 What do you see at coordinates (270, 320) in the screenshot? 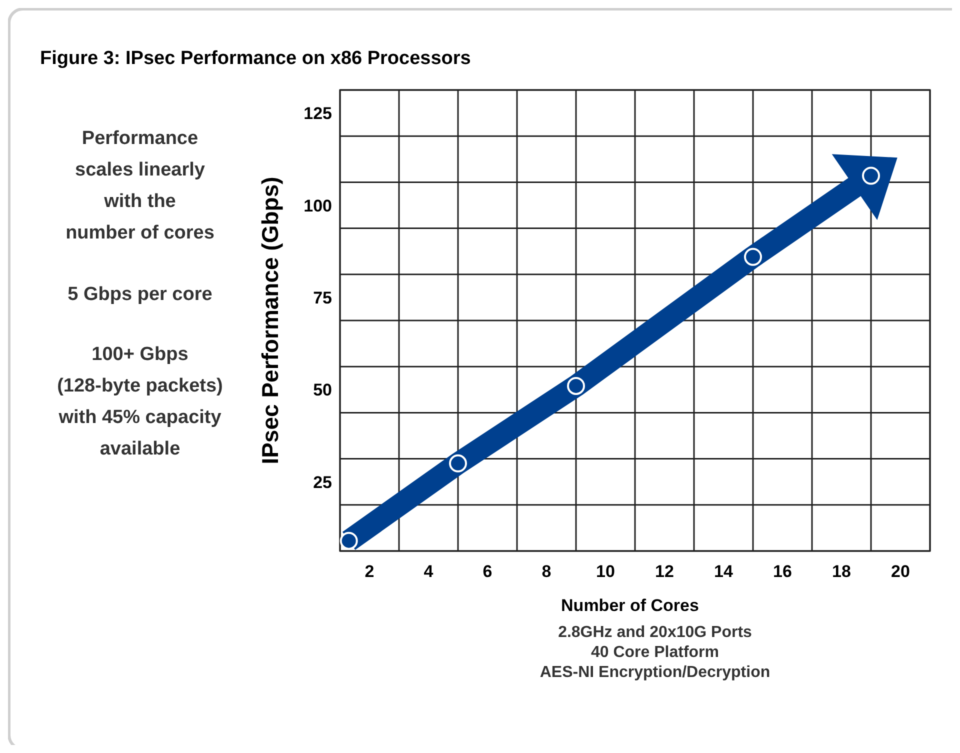
I see `y-axis-title: IPsec Performance (Gbps)` at bounding box center [270, 320].